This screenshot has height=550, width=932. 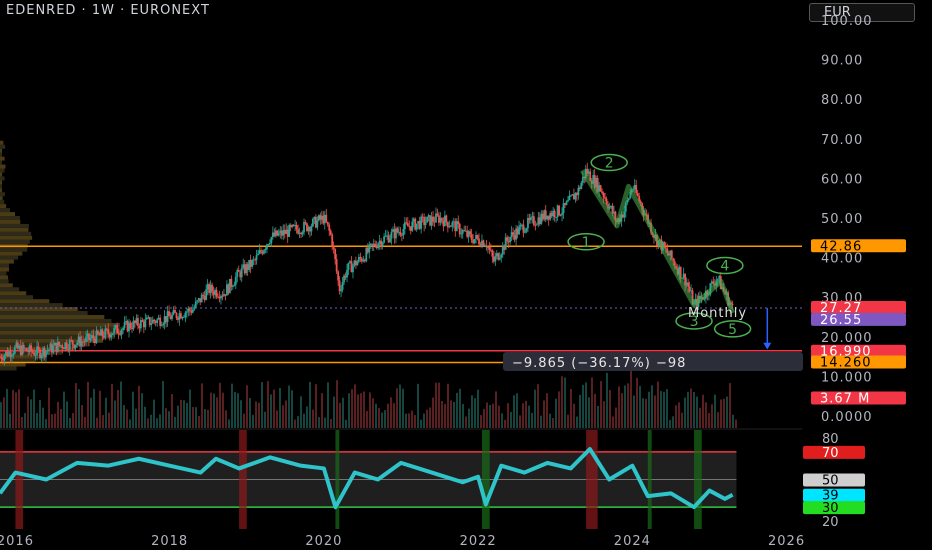 I want to click on y-tick-label: 10.000, so click(x=847, y=377).